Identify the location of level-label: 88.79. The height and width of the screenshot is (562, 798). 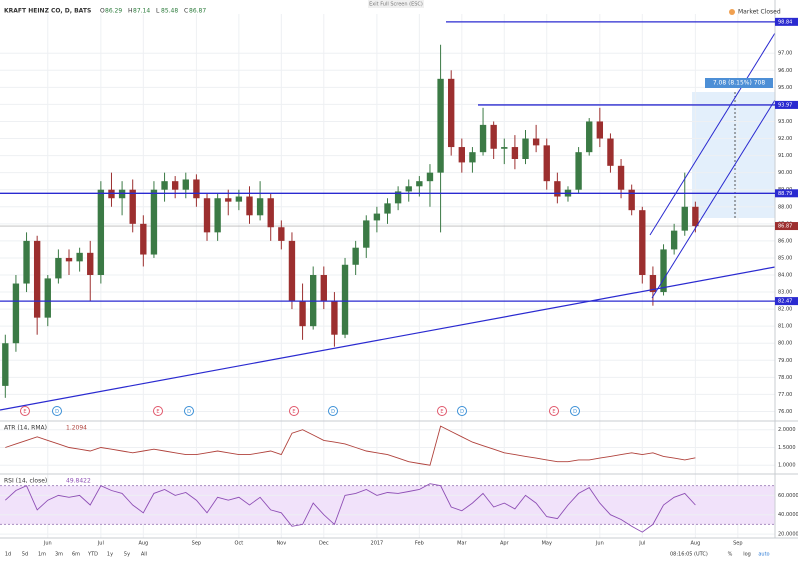
(785, 194).